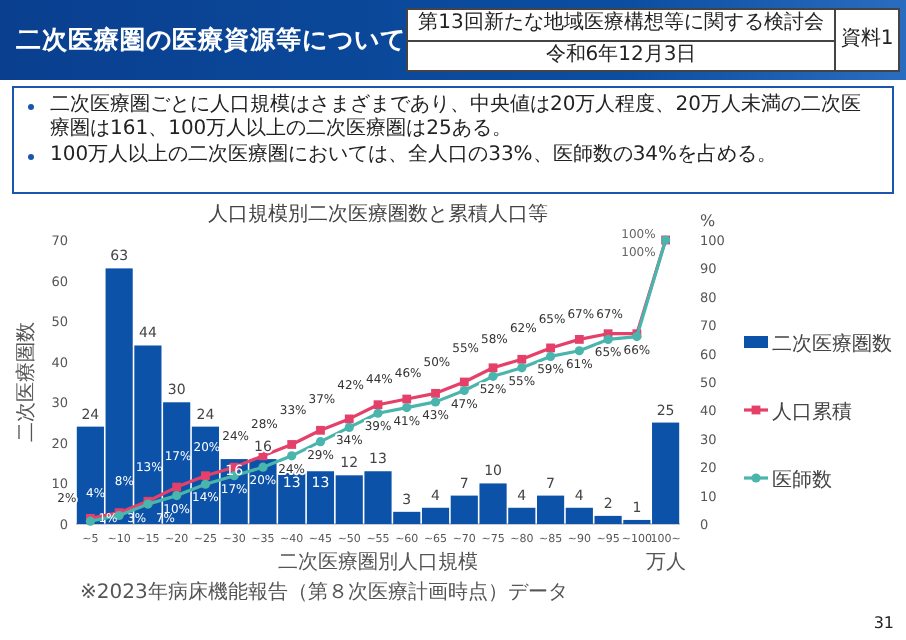 Image resolution: width=906 pixels, height=640 pixels. Describe the element at coordinates (802, 480) in the screenshot. I see `legend-label: 医師数` at that location.